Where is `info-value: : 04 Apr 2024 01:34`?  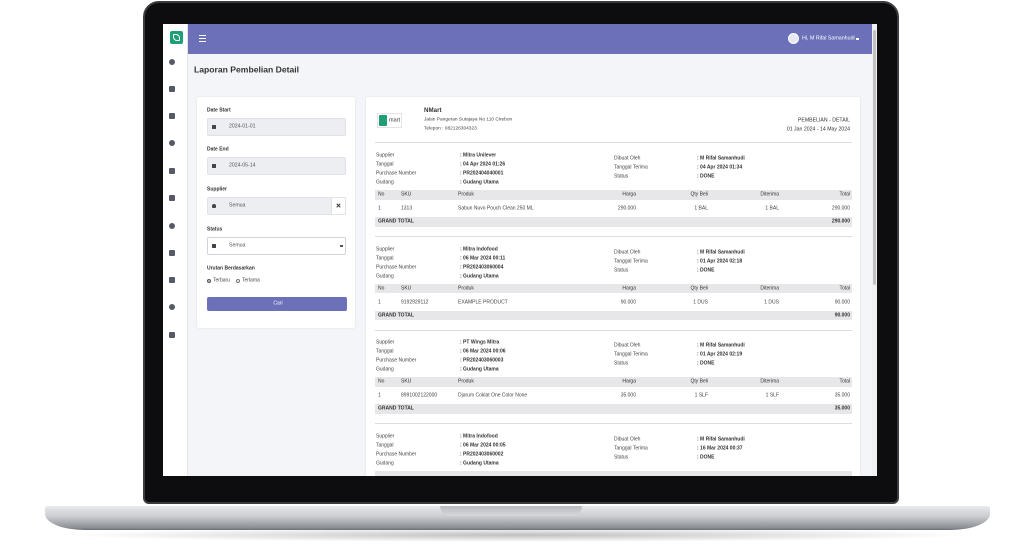
info-value: : 04 Apr 2024 01:34 is located at coordinates (720, 167).